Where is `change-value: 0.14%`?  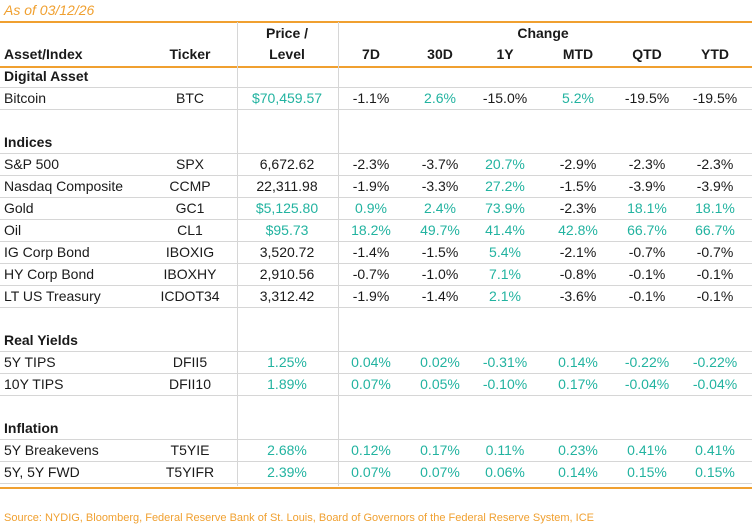 change-value: 0.14% is located at coordinates (578, 362).